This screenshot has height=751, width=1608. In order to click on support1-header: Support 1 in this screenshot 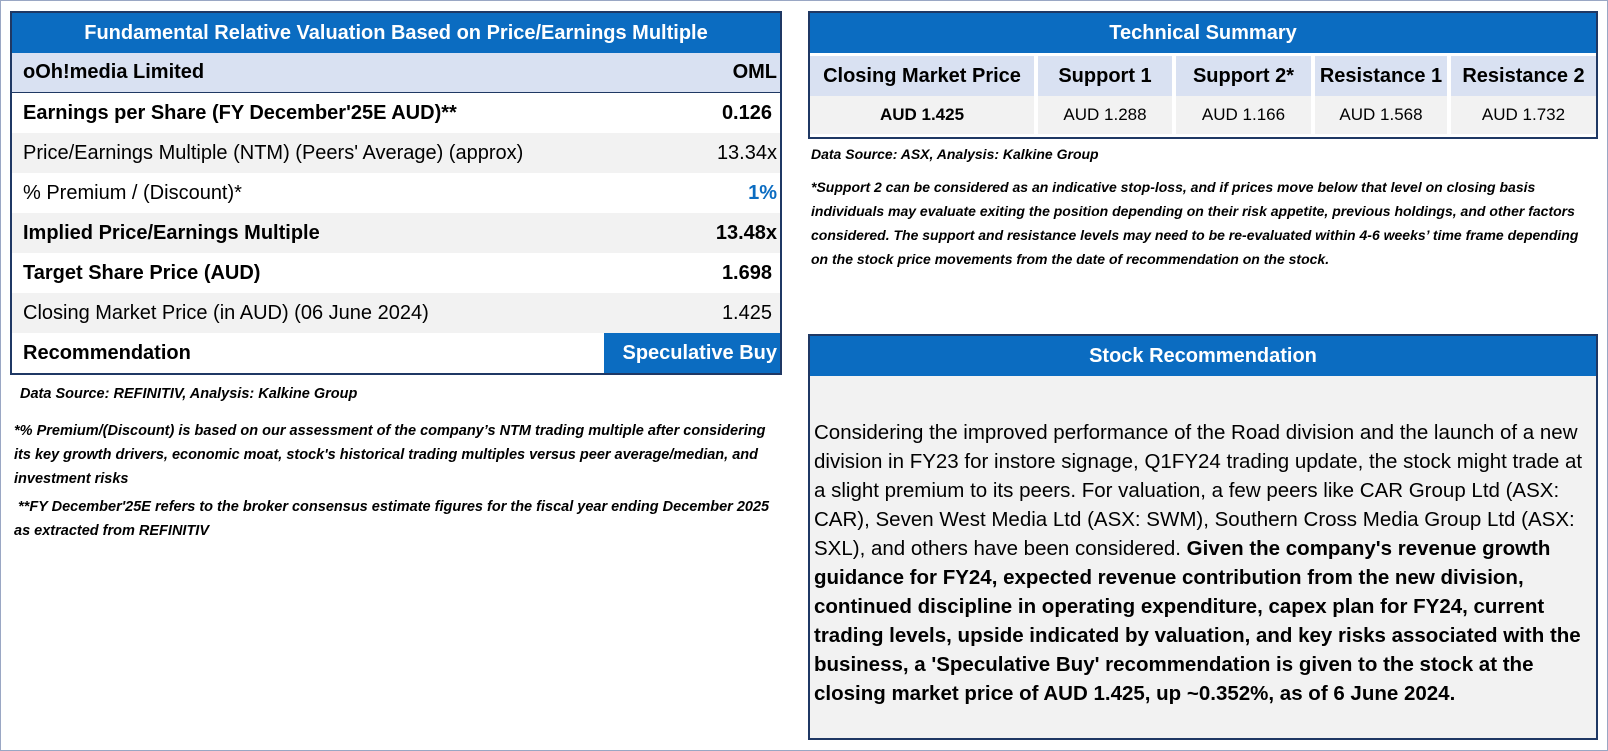, I will do `click(1105, 76)`.